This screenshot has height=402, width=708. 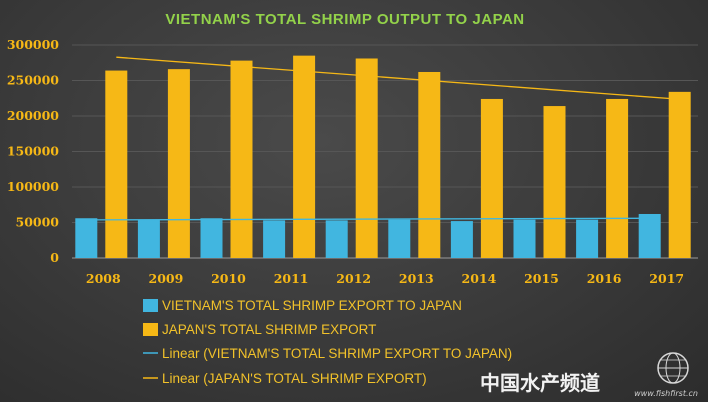 What do you see at coordinates (604, 278) in the screenshot?
I see `x-tick-label: 2016` at bounding box center [604, 278].